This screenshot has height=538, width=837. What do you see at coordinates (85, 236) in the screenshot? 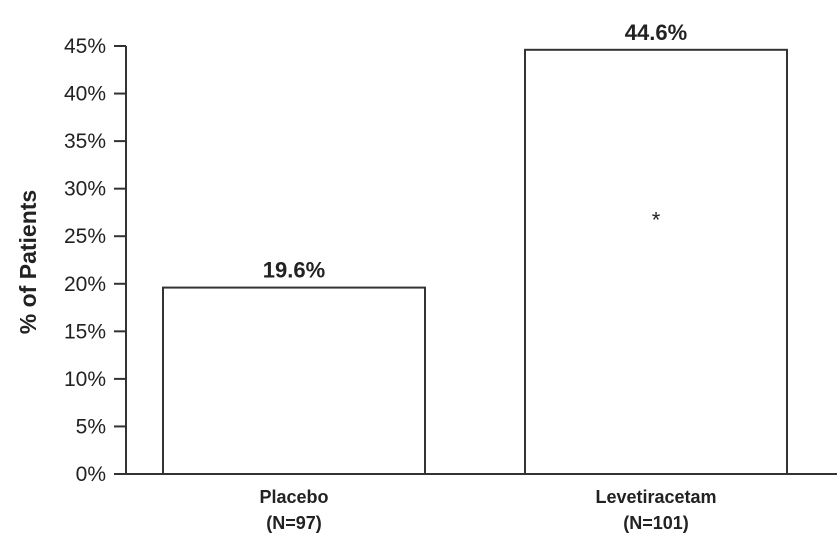
I see `y-tick-label: 25%` at bounding box center [85, 236].